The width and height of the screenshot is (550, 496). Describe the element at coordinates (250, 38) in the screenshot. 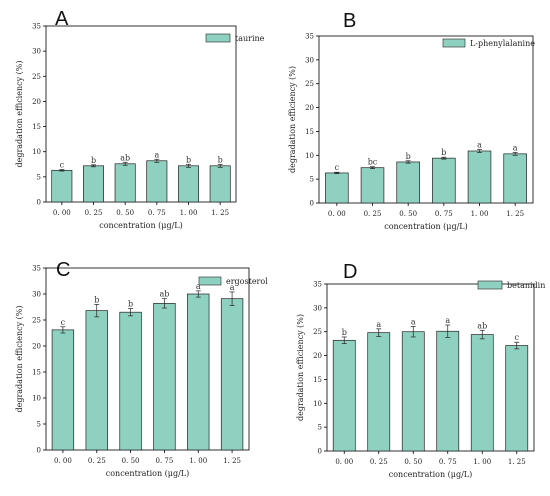

I see `legend-label: taurine` at that location.